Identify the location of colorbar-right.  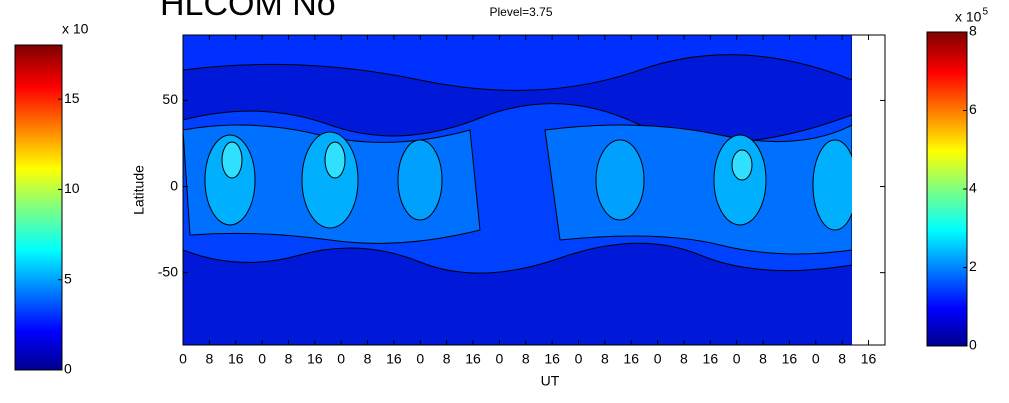
(947, 189).